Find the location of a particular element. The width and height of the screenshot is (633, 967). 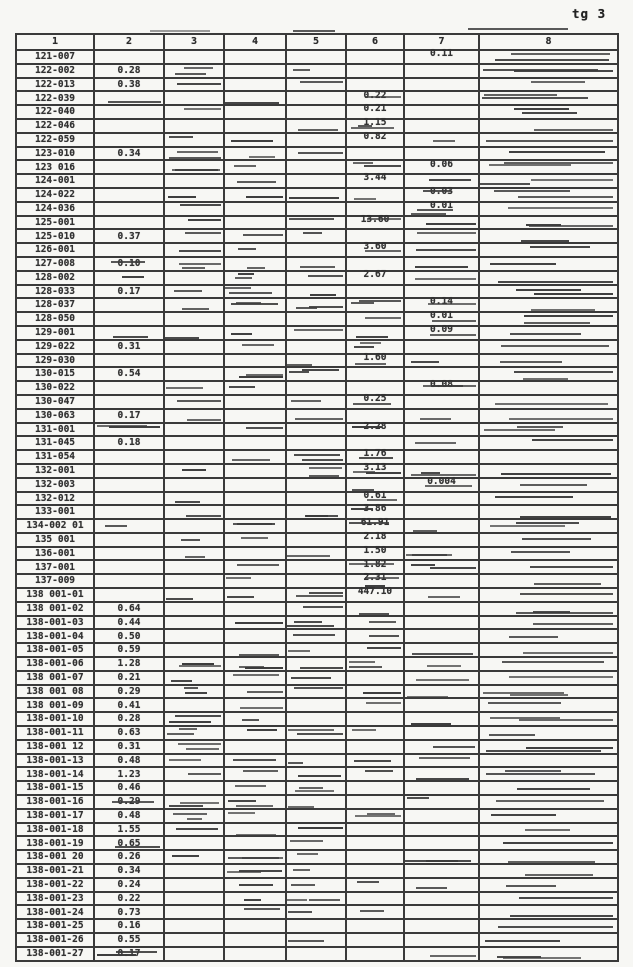

row-id-cell: 137-009 is located at coordinates (55, 581).